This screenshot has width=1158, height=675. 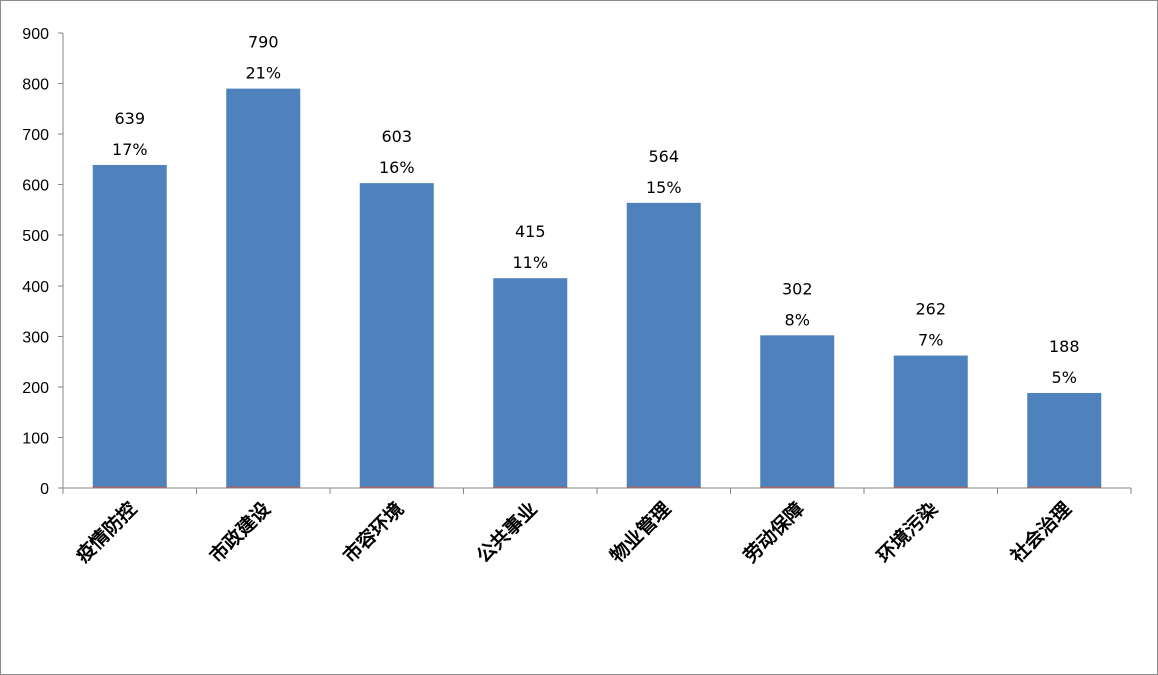 I want to click on data-label-value: 415, so click(x=530, y=231).